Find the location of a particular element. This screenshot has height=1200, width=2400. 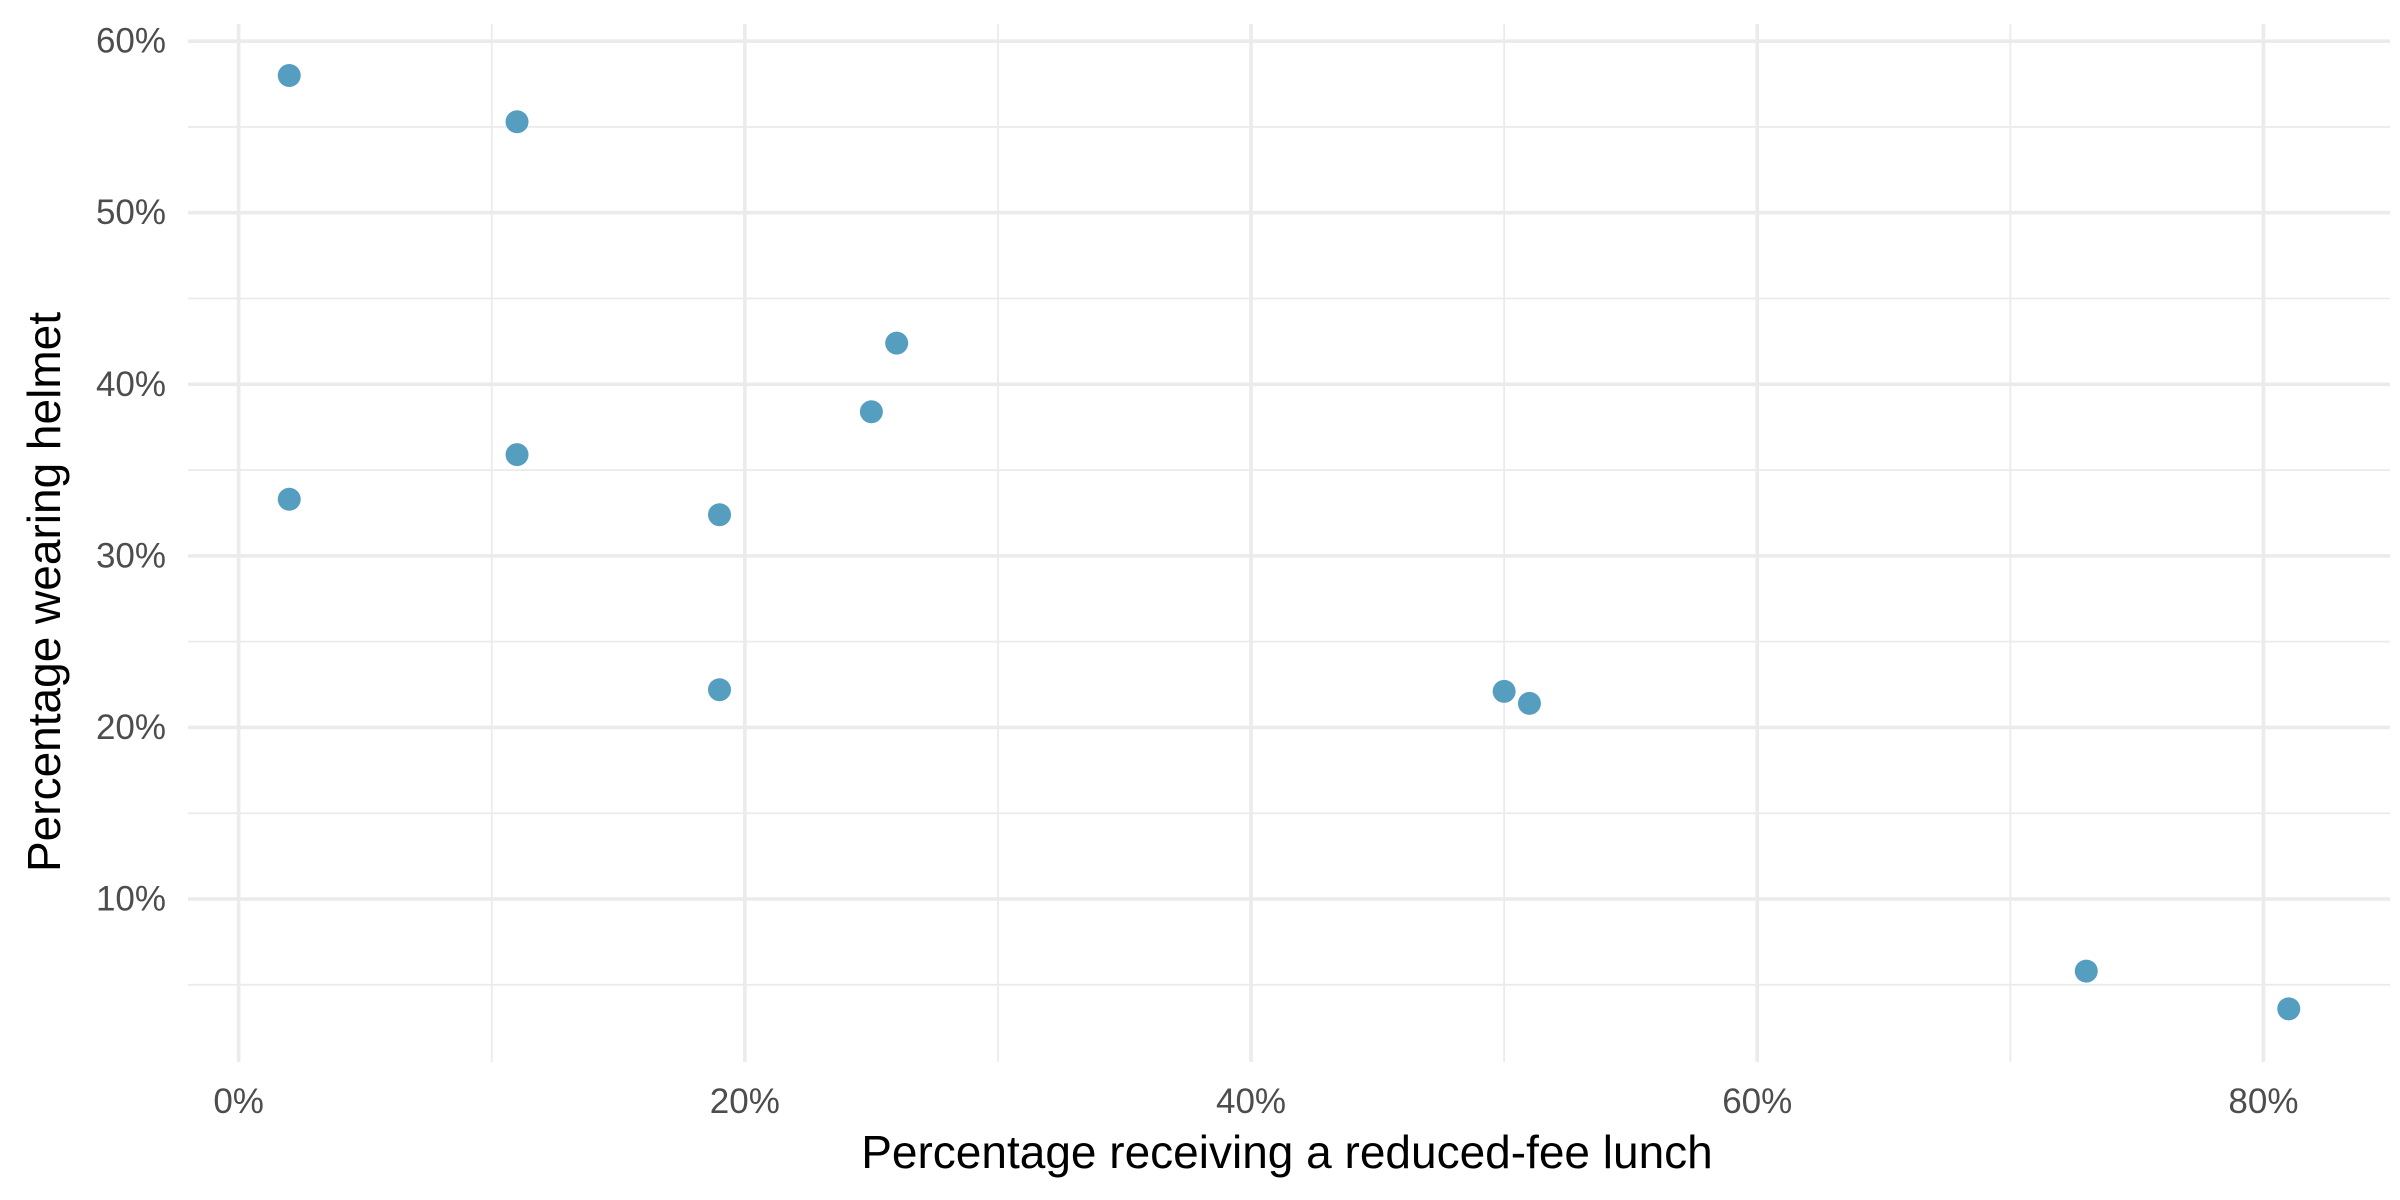

y-tick-label: 30% is located at coordinates (131, 555).